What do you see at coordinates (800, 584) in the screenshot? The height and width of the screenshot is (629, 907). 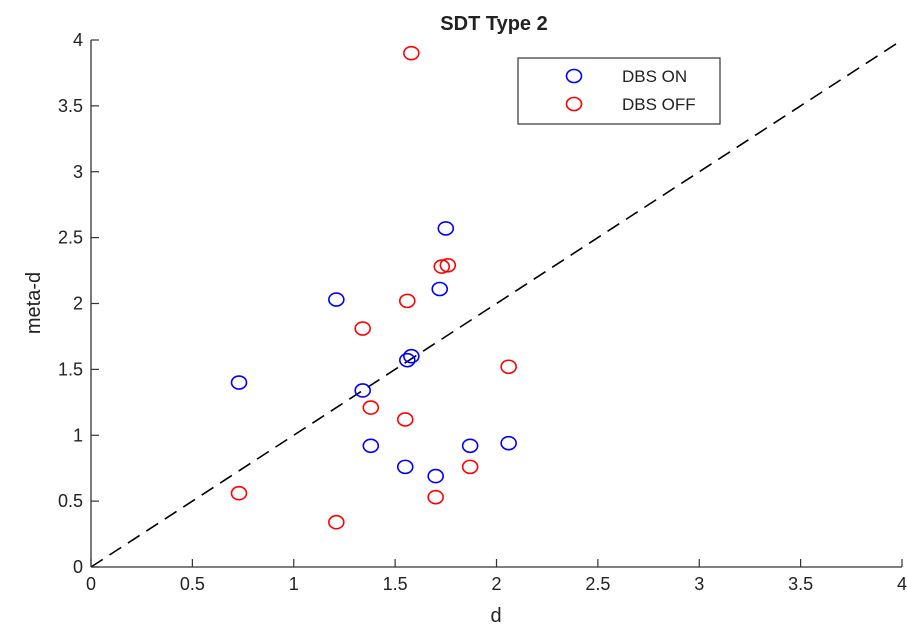 I see `x-tick-label: 3.5` at bounding box center [800, 584].